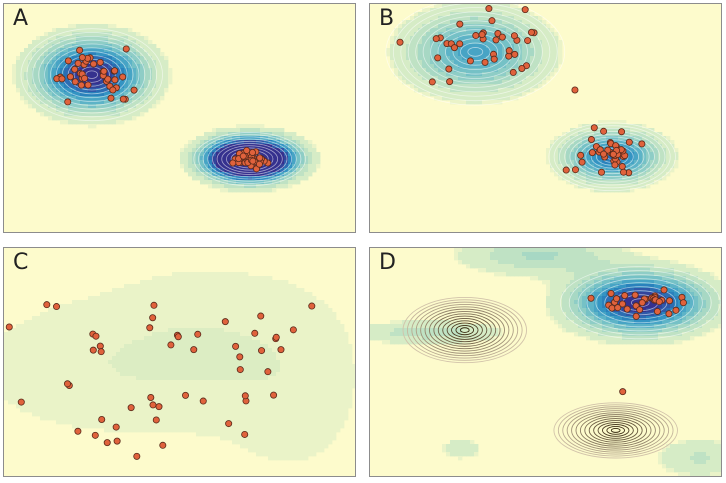  Describe the element at coordinates (387, 18) in the screenshot. I see `panel-b-label: B` at that location.